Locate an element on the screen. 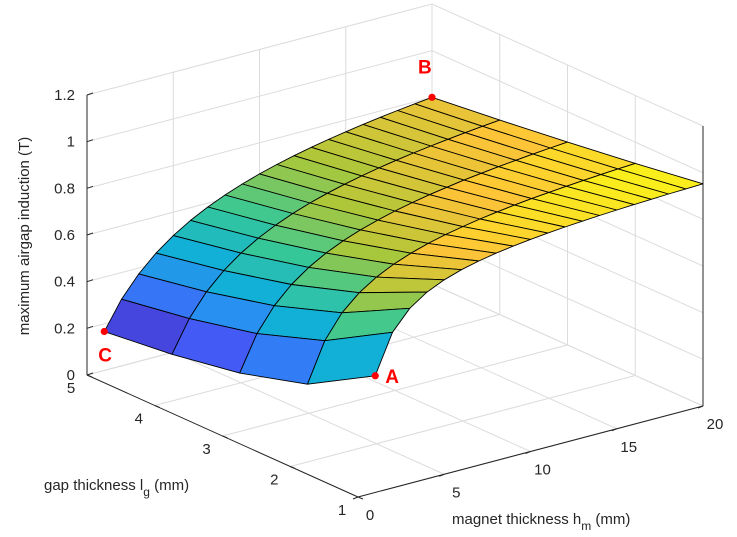 The image size is (737, 537). z-tick-label: 0.6 is located at coordinates (64, 235).